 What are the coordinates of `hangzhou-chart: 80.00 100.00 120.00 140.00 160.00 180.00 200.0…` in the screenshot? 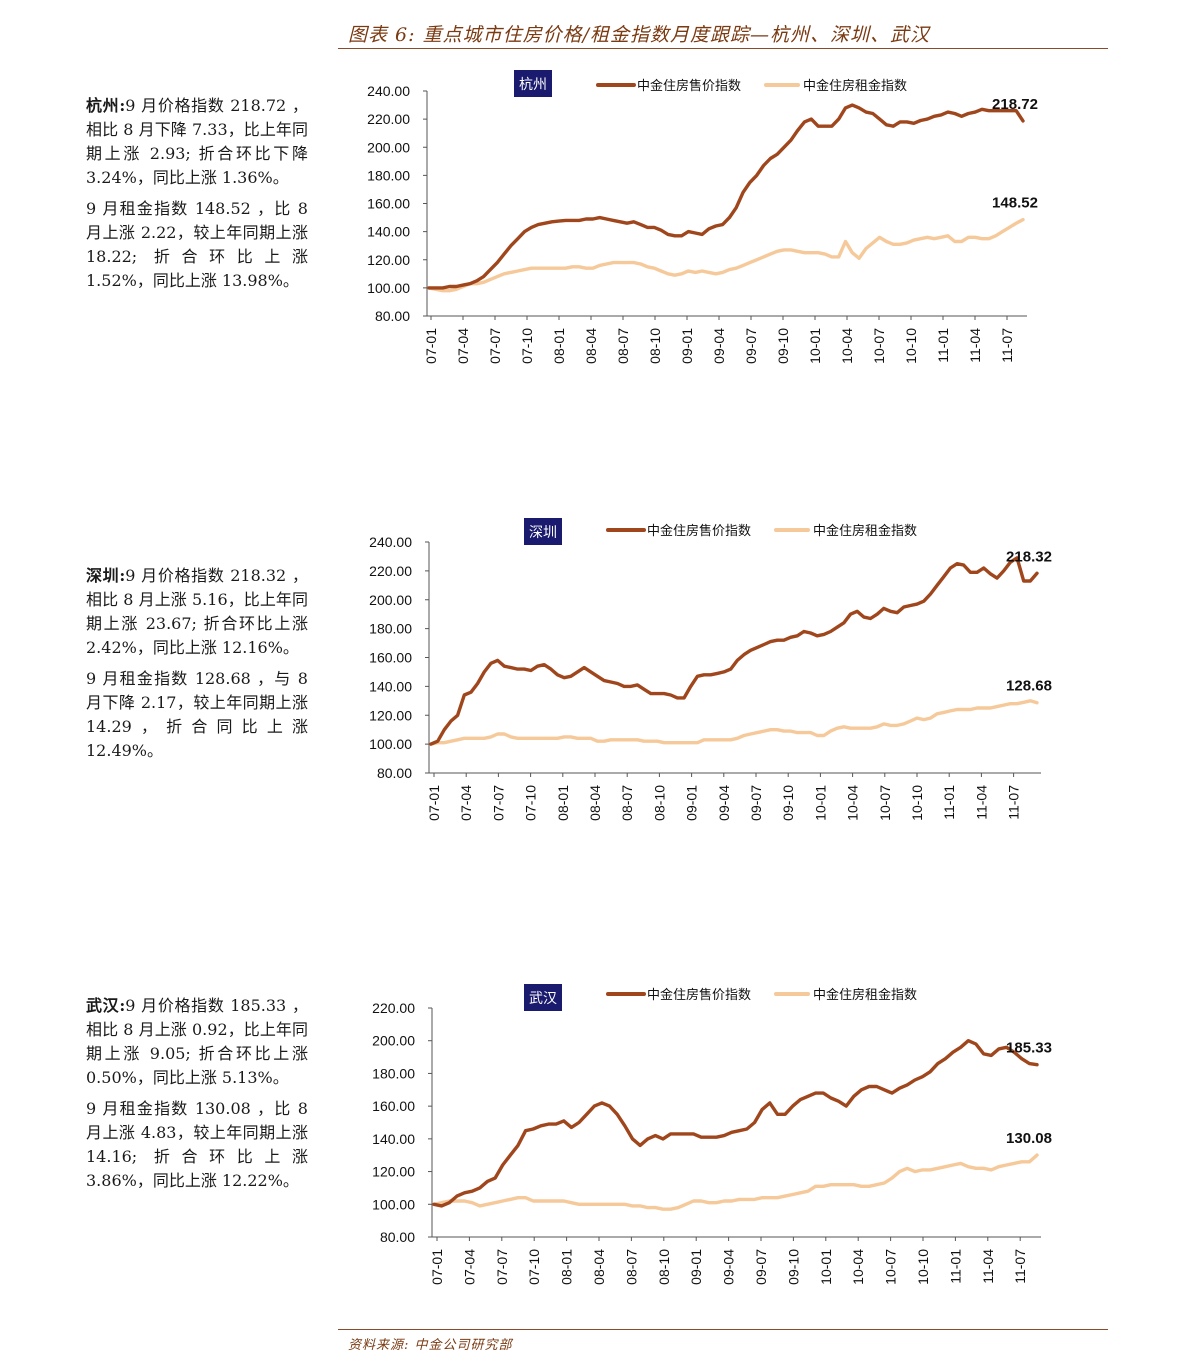 It's located at (702, 217).